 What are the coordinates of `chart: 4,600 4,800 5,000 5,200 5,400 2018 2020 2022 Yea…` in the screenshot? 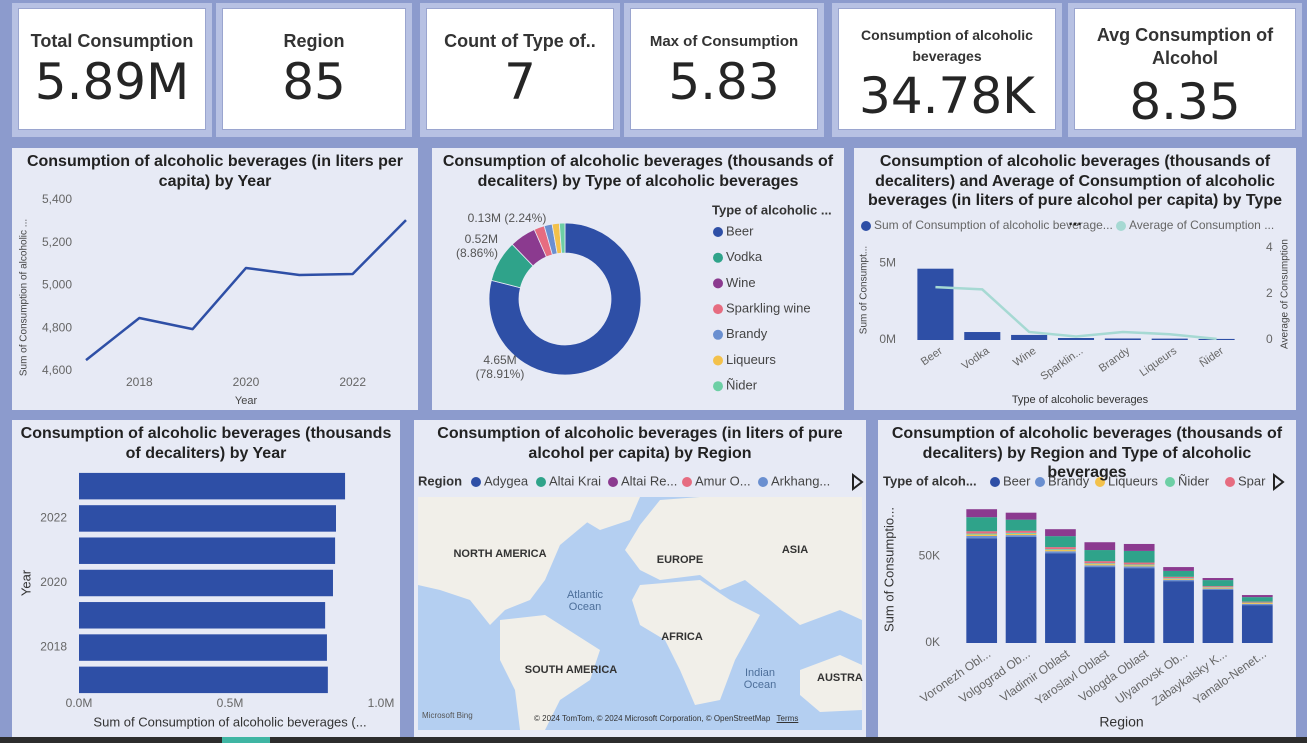 It's located at (213, 299).